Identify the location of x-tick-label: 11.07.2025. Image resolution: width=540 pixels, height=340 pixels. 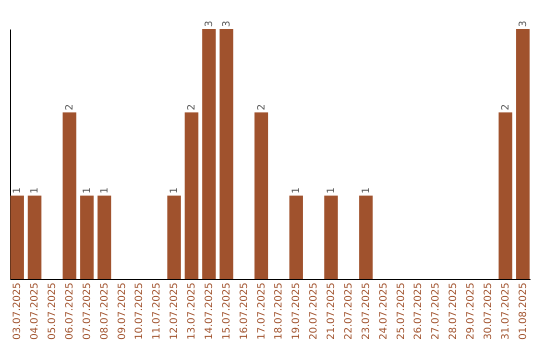
(157, 311).